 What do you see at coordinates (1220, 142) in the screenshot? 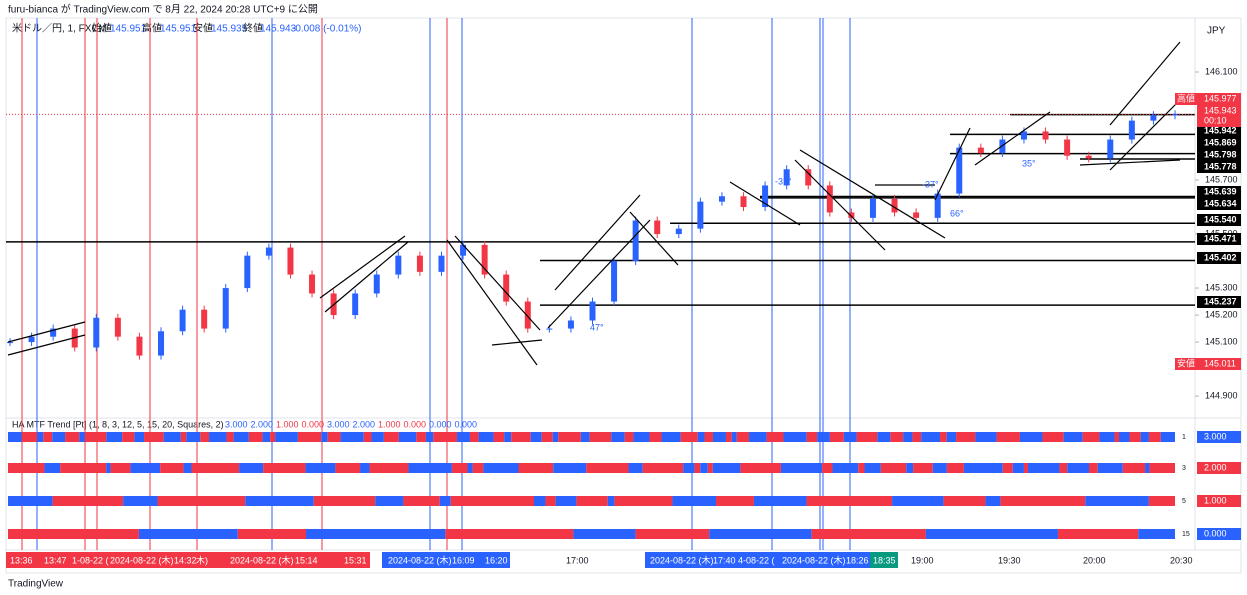
I see `level-label: 145.869` at bounding box center [1220, 142].